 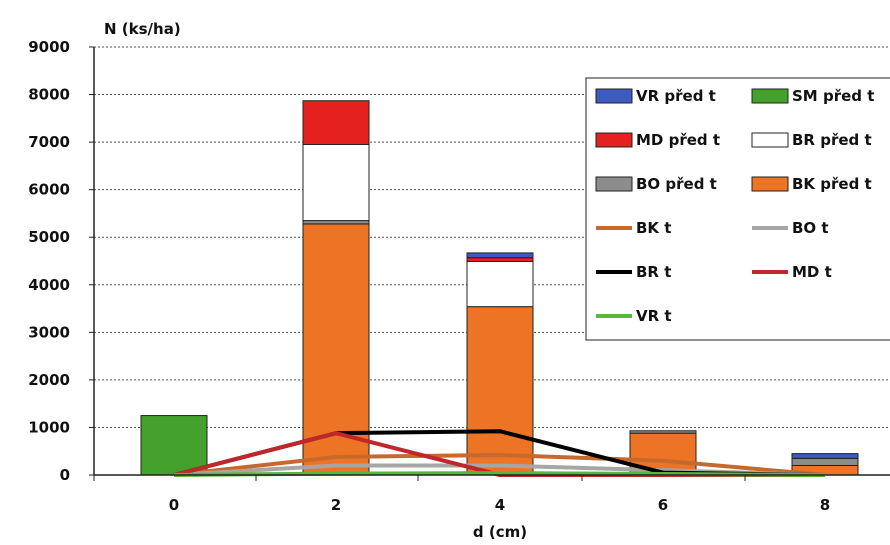 I want to click on y-tick-label: 1000, so click(x=49, y=427).